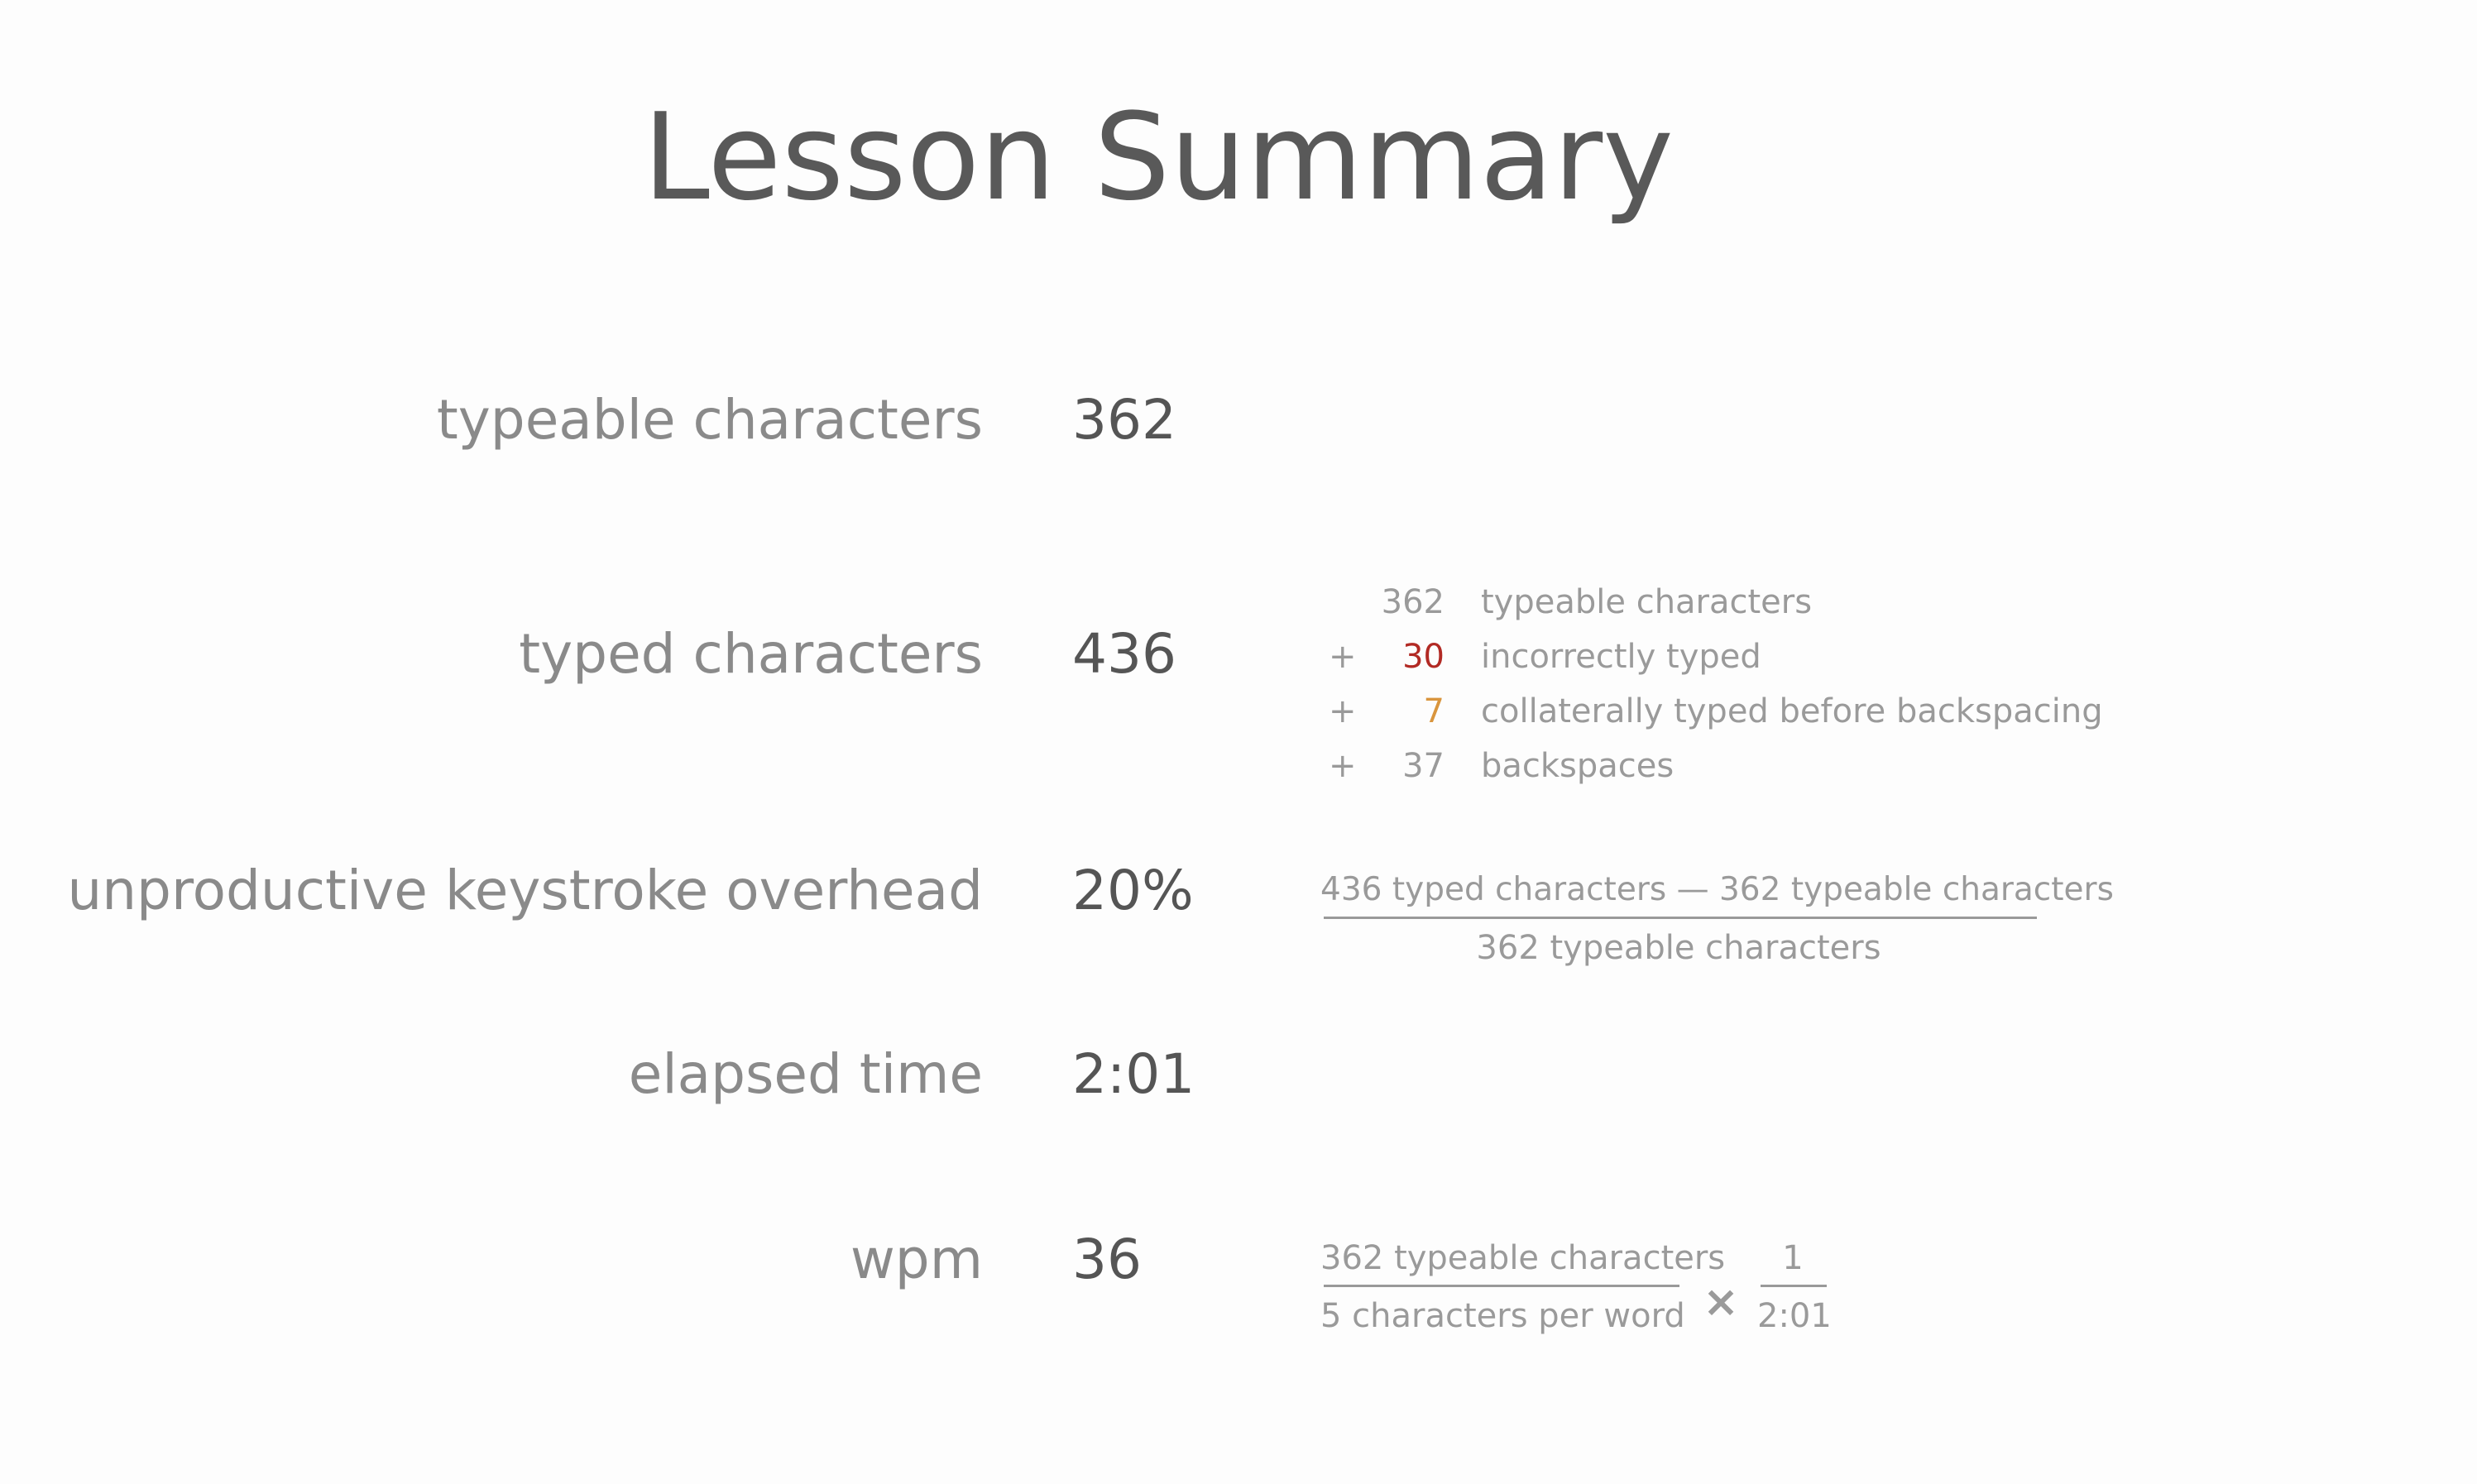 The width and height of the screenshot is (2477, 1484). I want to click on stat-label-typeable-characters: typeable characters, so click(710, 420).